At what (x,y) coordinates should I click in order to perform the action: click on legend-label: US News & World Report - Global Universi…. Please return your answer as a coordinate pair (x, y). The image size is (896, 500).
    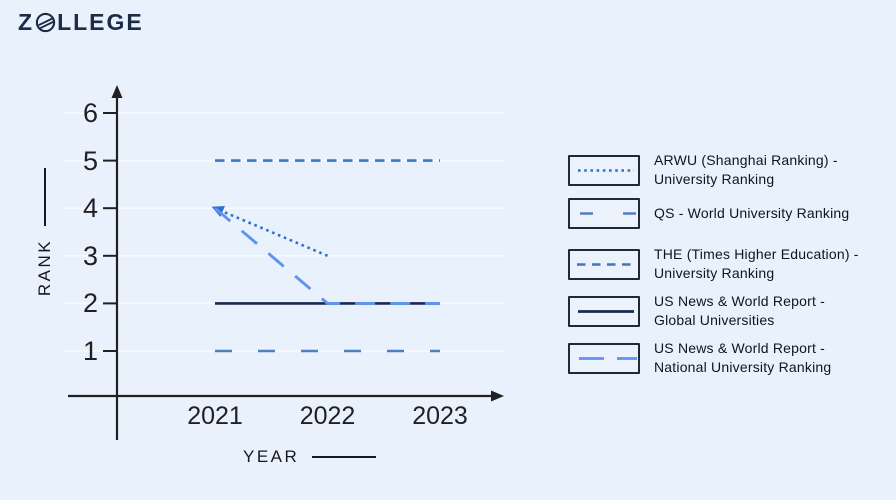
    Looking at the image, I should click on (740, 310).